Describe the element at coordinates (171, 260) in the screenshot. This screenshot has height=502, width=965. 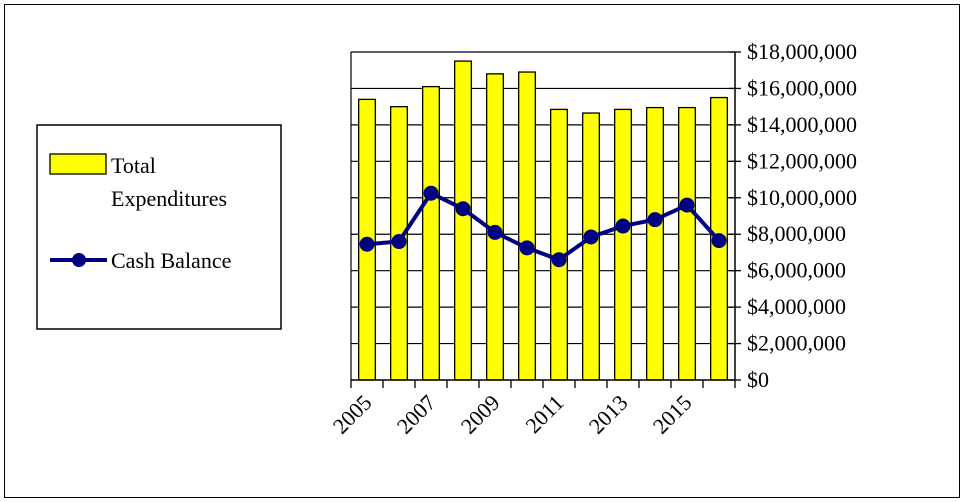
I see `legend-label-cash-balance: Cash Balance` at that location.